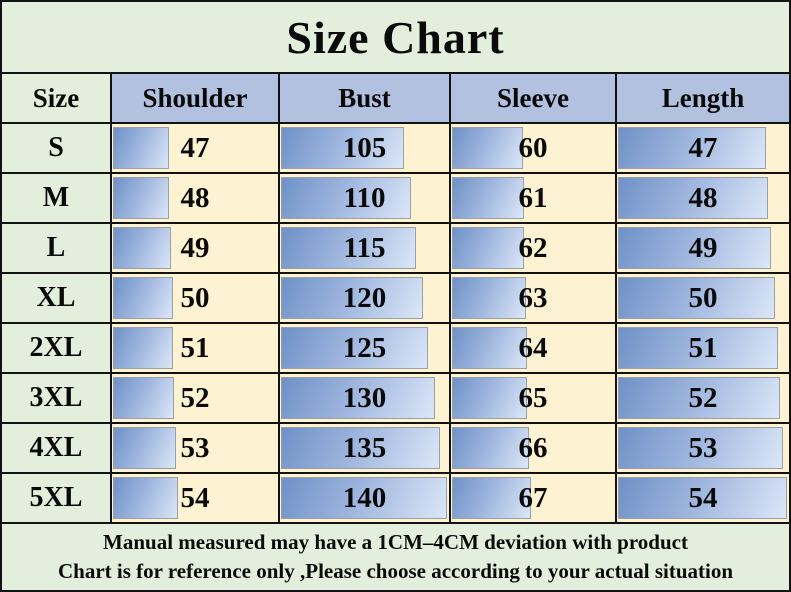 This screenshot has height=592, width=791. I want to click on cell-value: 61, so click(533, 197).